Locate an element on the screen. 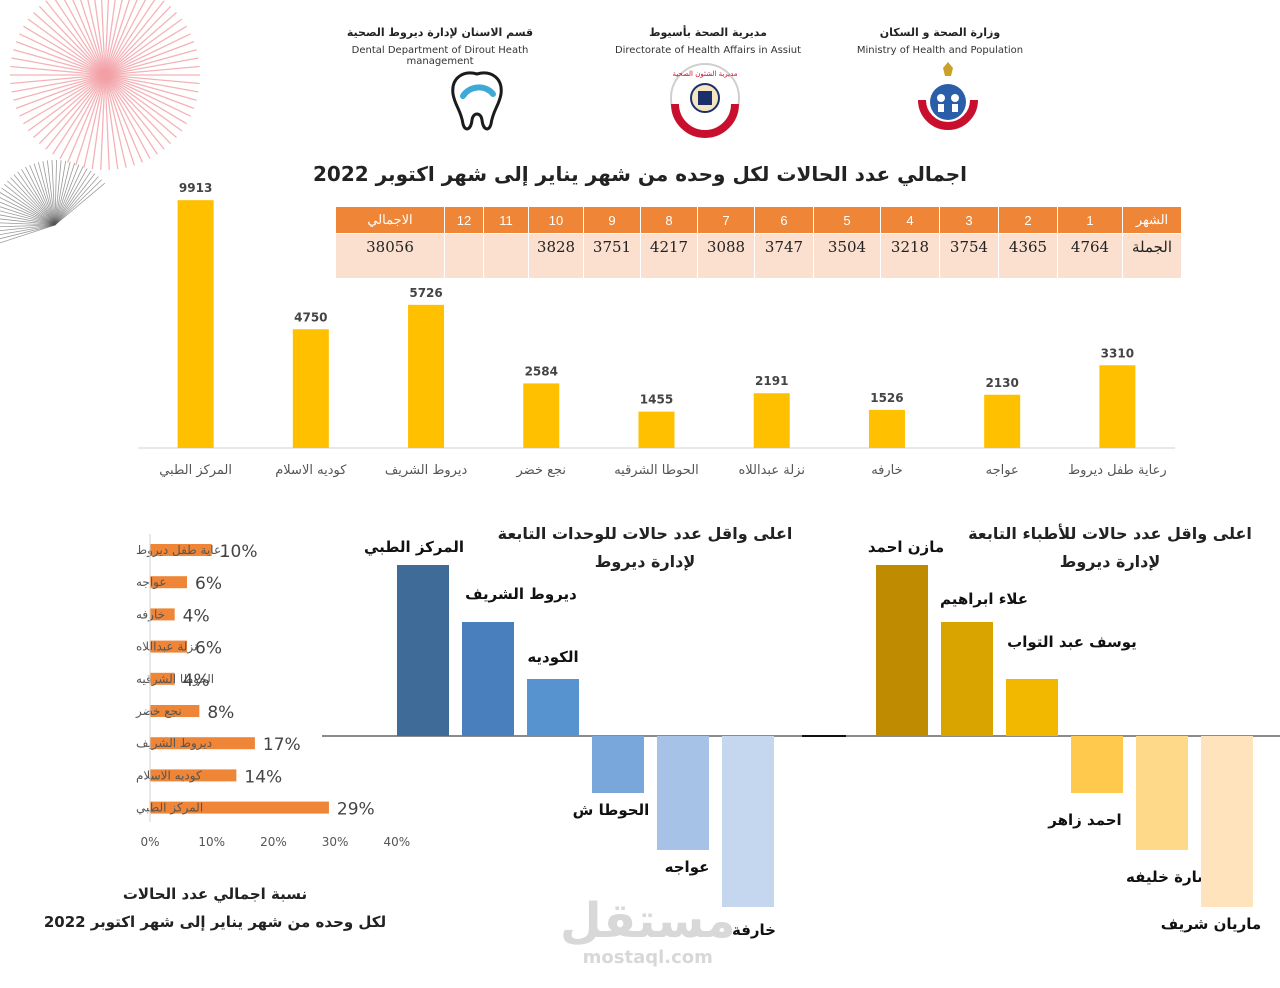 This screenshot has height=988, width=1280. directorate-seal-icon: مديرية الشئون الصحية is located at coordinates (705, 100).